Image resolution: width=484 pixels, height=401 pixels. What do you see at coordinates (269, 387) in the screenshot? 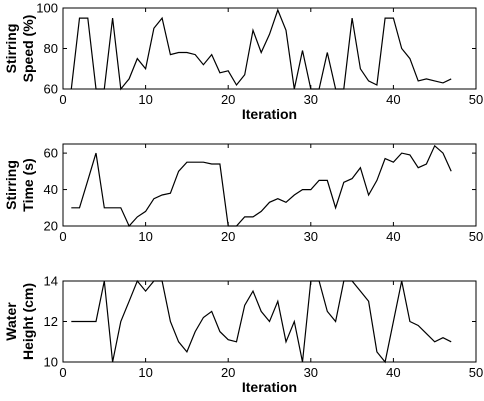
I see `height-x-label: Iteration` at bounding box center [269, 387].